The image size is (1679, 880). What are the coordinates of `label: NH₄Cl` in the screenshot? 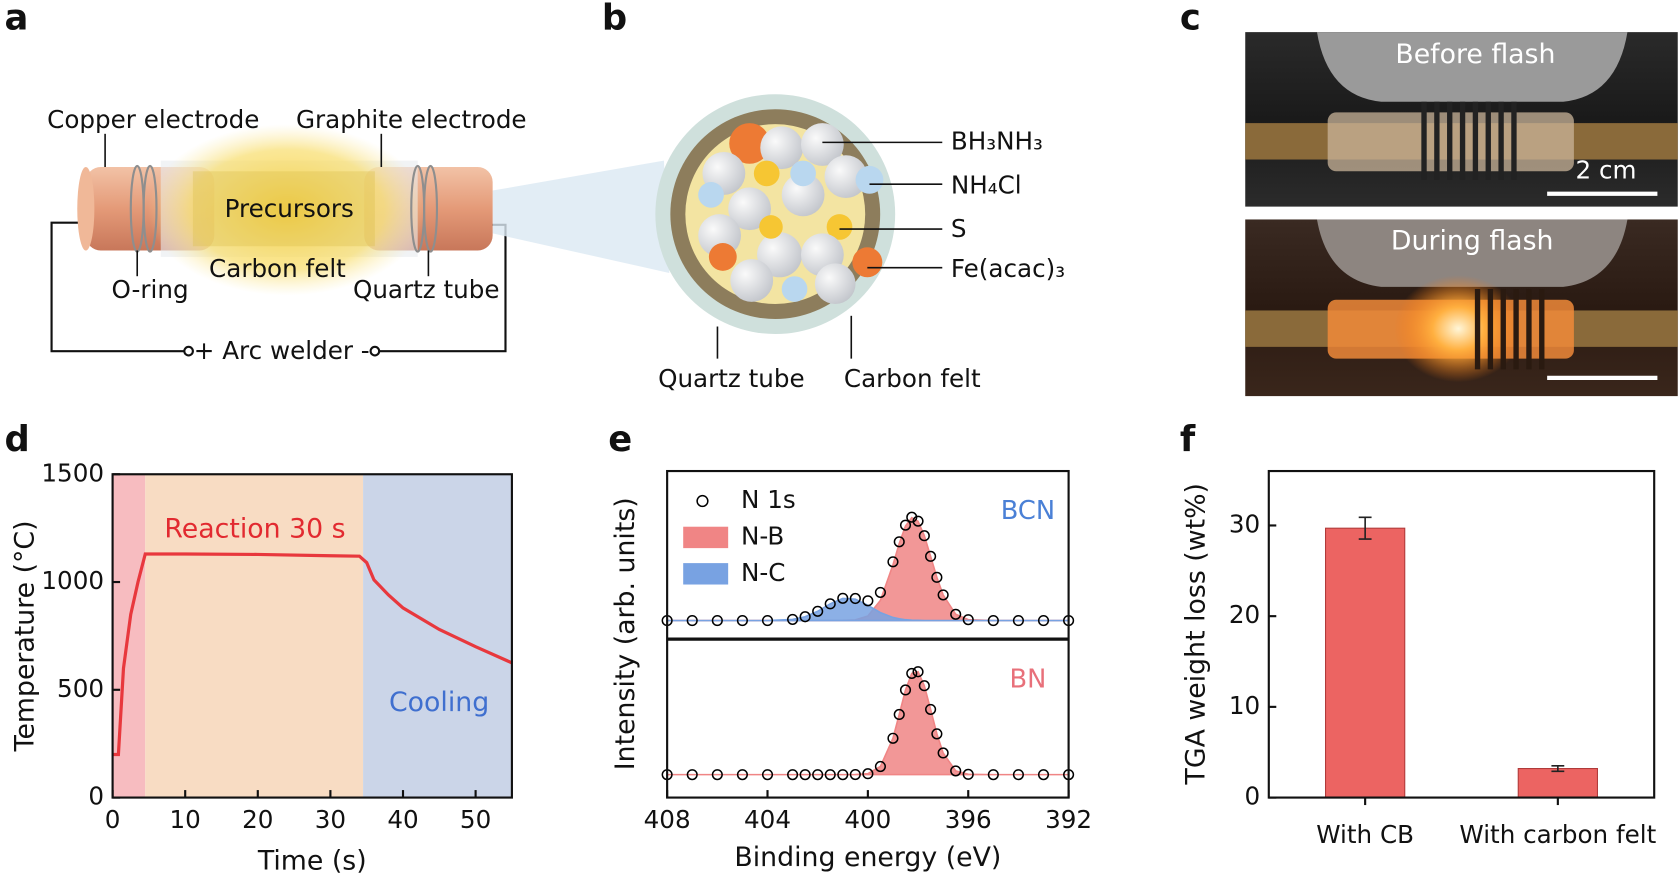 It's located at (986, 184).